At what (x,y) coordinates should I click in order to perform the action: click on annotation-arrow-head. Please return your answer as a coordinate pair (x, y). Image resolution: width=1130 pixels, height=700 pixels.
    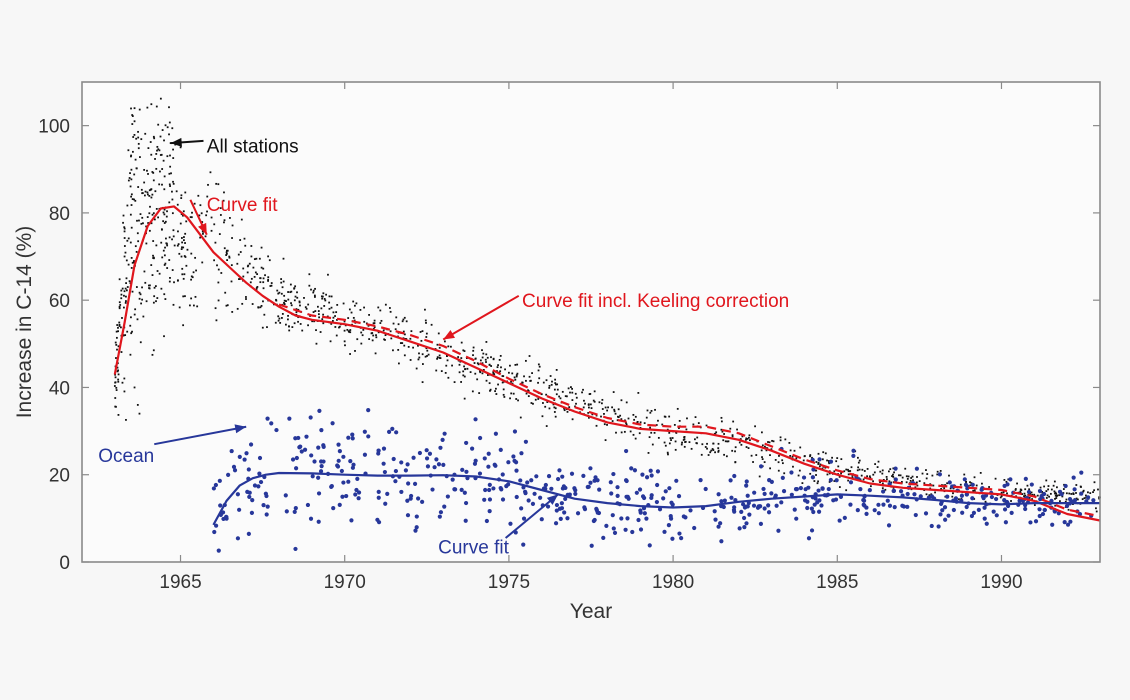
    Looking at the image, I should click on (552, 499).